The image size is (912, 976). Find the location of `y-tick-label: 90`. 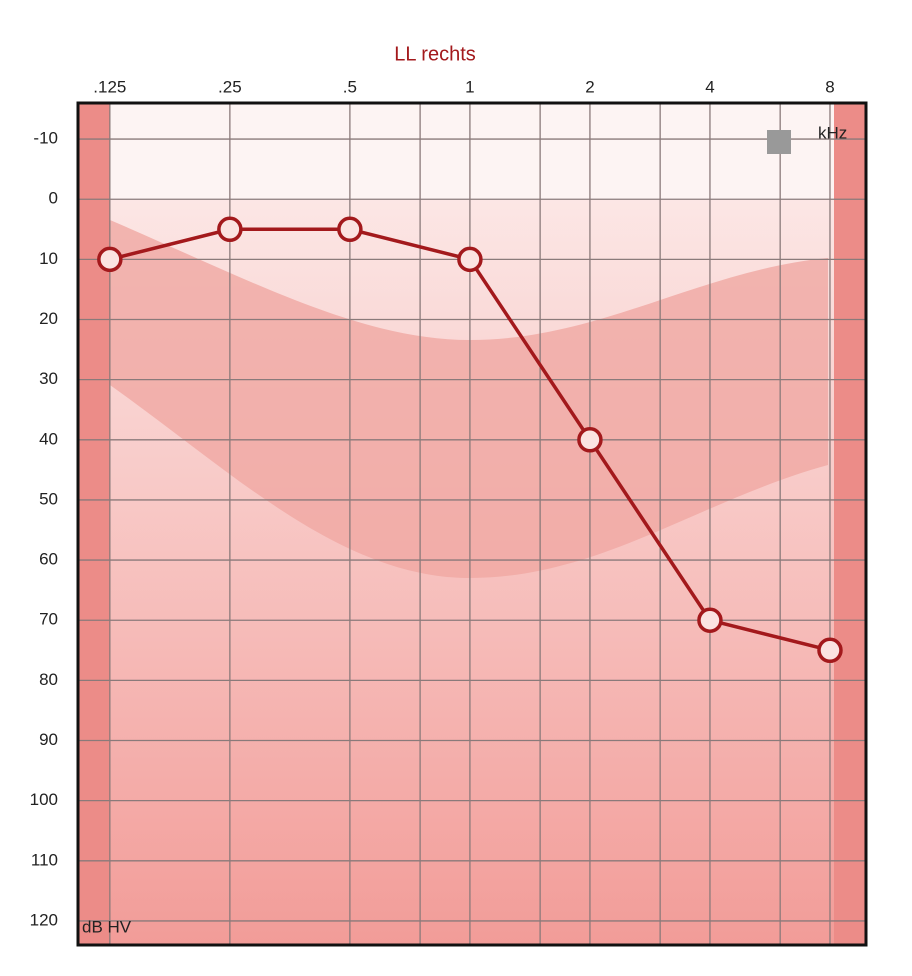

y-tick-label: 90 is located at coordinates (48, 739).